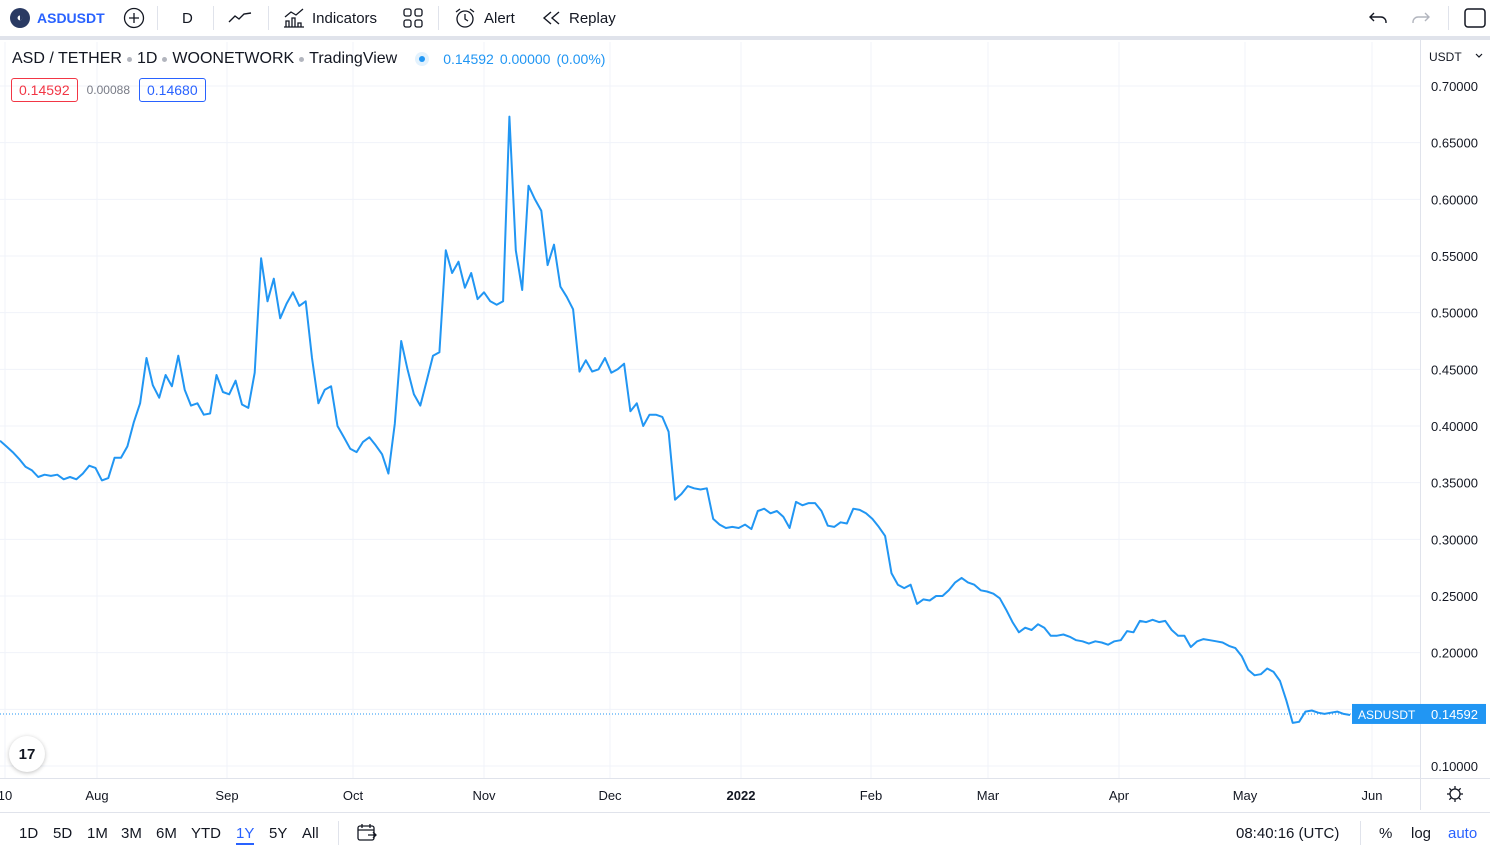 Image resolution: width=1490 pixels, height=854 pixels. I want to click on price-tick-label: 0.60000, so click(1454, 199).